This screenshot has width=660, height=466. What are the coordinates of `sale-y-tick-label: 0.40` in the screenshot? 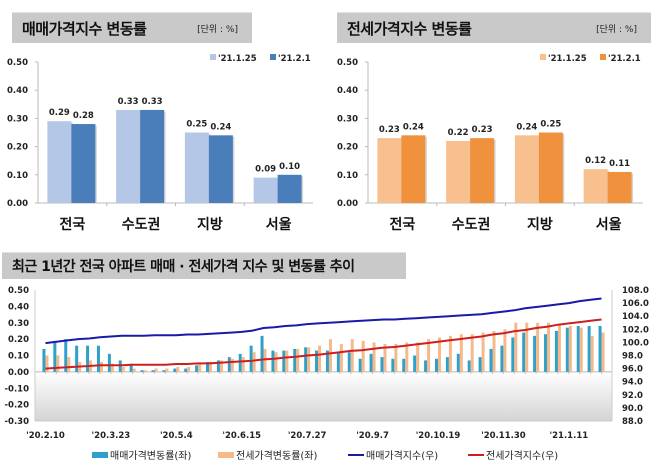 It's located at (17, 91).